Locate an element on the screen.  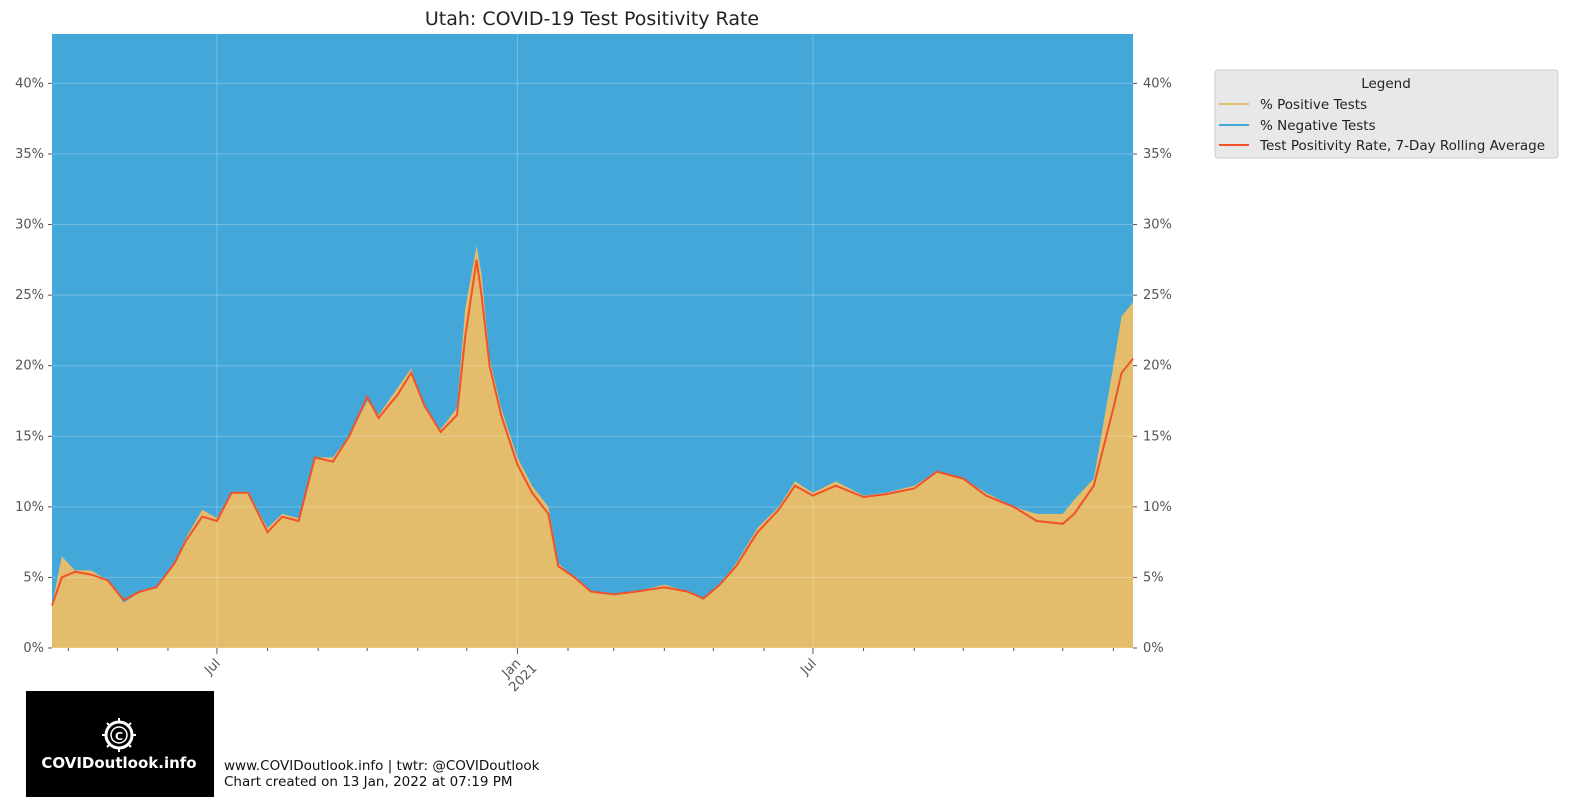
y-tick-label-right: 5% is located at coordinates (1153, 577).